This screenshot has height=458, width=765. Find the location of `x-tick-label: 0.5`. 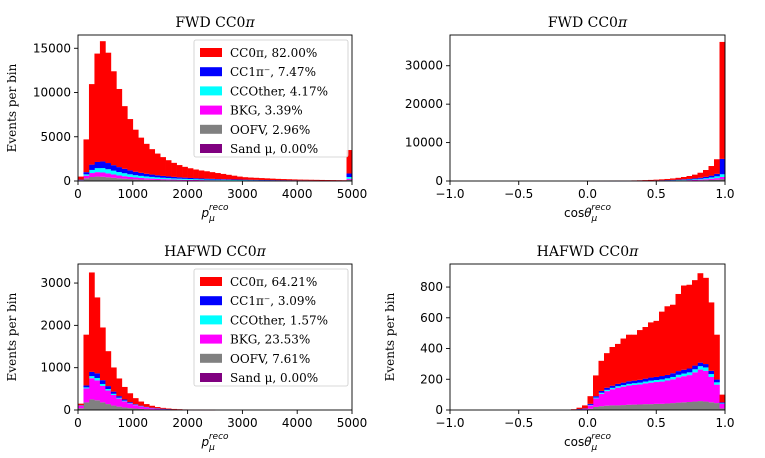

x-tick-label: 0.5 is located at coordinates (656, 423).